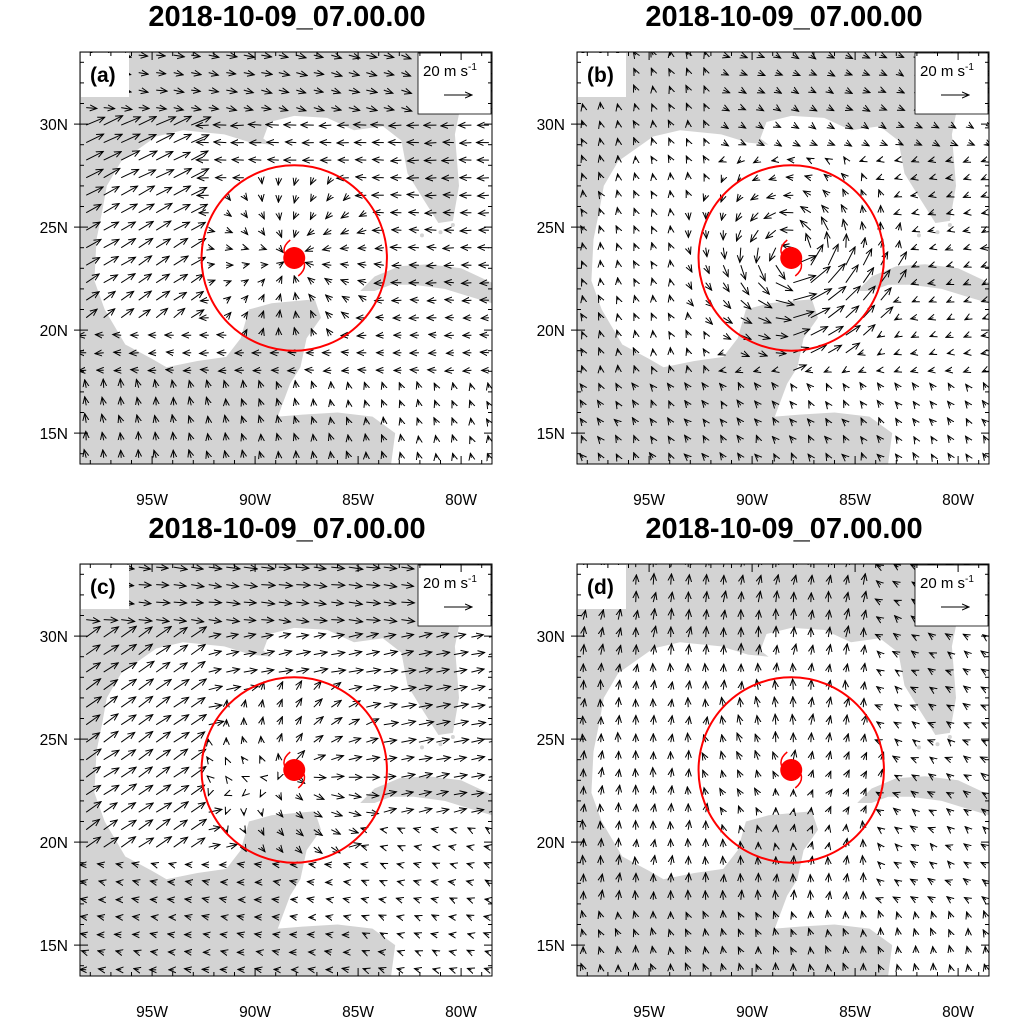  What do you see at coordinates (54, 228) in the screenshot?
I see `lat-tick-label: 25N` at bounding box center [54, 228].